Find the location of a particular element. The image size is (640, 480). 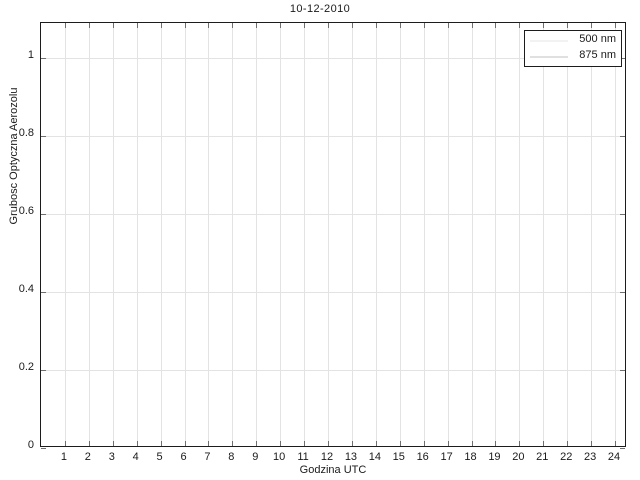

x-axis-tick-label: 7 is located at coordinates (207, 457).